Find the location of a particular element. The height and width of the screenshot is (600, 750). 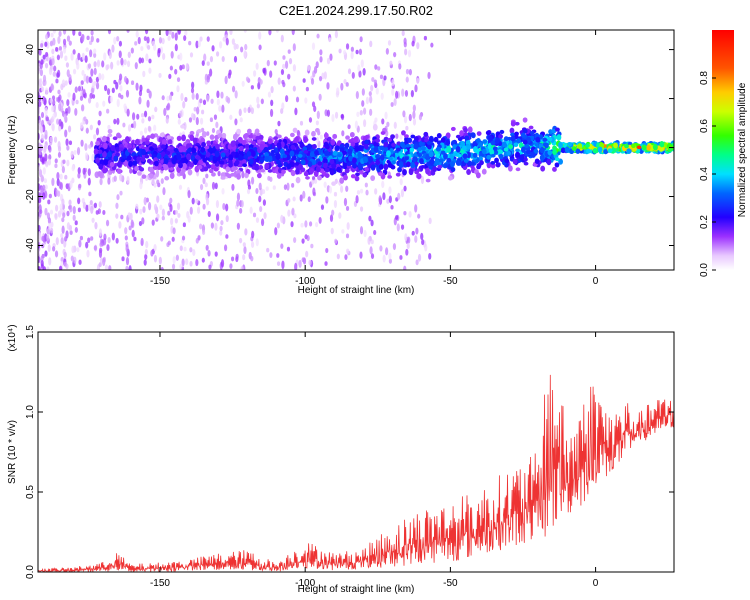

y-tick-label: 1.5 is located at coordinates (30, 332).